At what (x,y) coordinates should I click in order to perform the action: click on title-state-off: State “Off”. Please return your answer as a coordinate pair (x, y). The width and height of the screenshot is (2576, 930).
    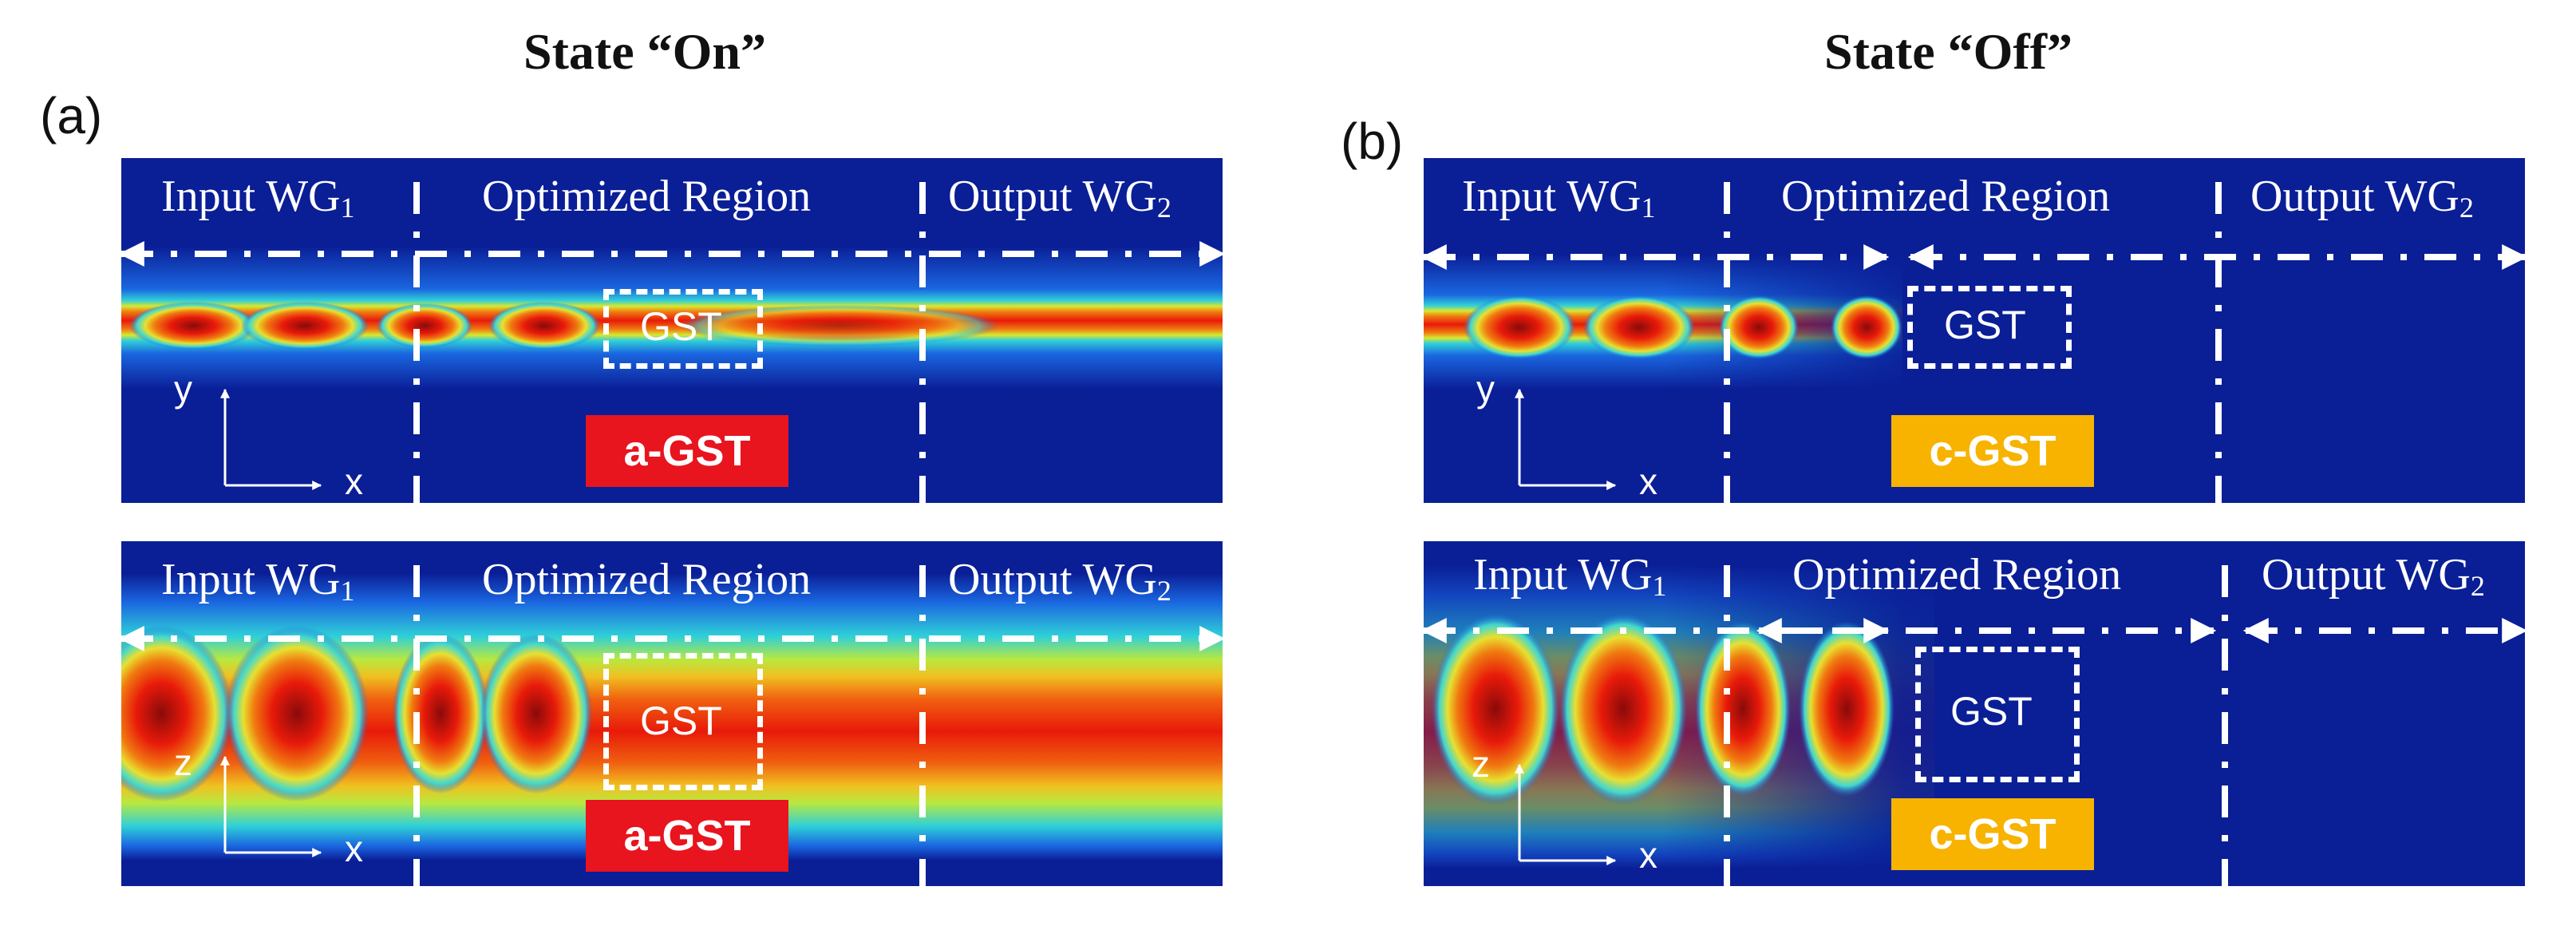
    Looking at the image, I should click on (1948, 52).